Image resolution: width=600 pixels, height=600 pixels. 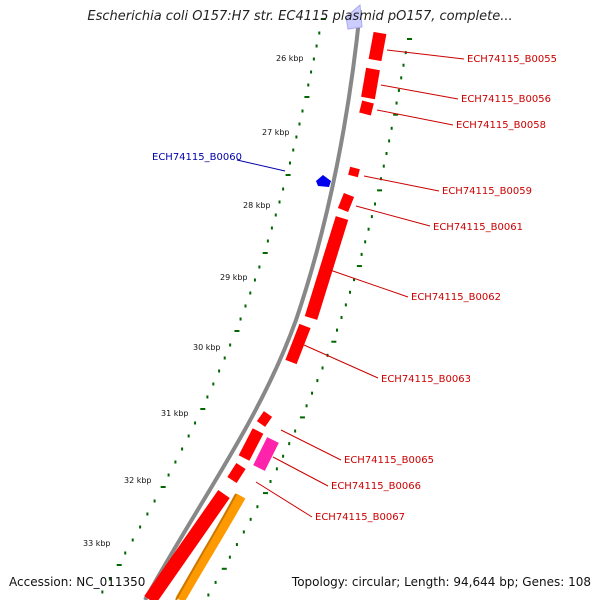 I want to click on gene-label-b0056: ECH74115_B0056, so click(x=506, y=99).